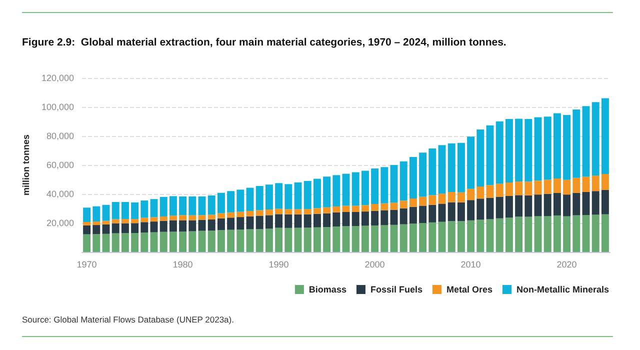 This screenshot has height=350, width=640. What do you see at coordinates (469, 289) in the screenshot?
I see `legend-label: Metal Ores` at bounding box center [469, 289].